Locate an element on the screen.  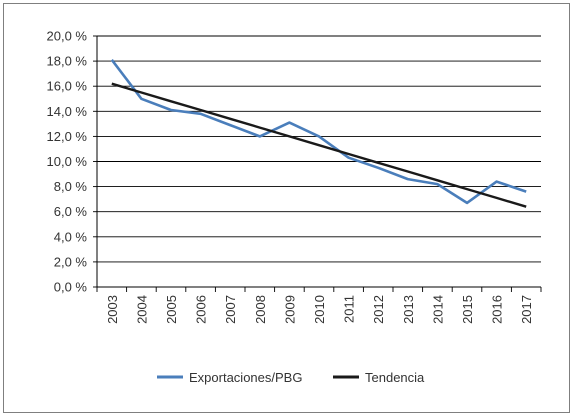
y-tick-label: 16,0 % is located at coordinates (67, 86).